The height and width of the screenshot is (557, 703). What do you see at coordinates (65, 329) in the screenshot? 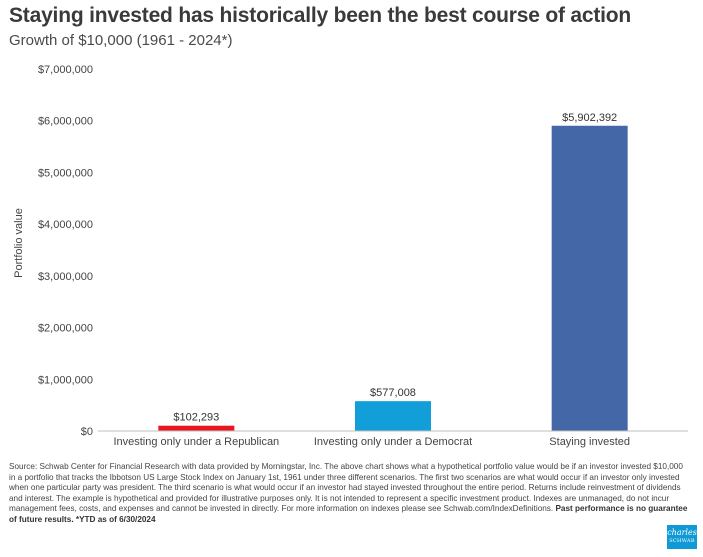
I see `y-tick-label: $2,000,000` at bounding box center [65, 329].